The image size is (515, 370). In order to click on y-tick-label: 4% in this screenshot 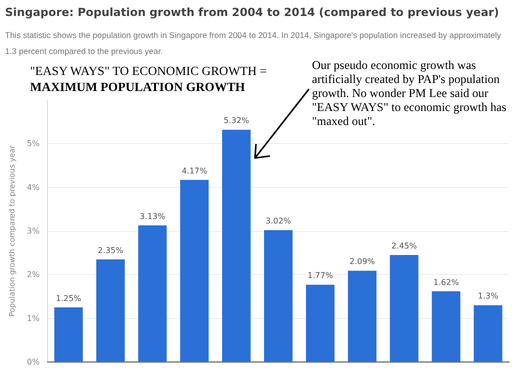, I will do `click(33, 187)`.